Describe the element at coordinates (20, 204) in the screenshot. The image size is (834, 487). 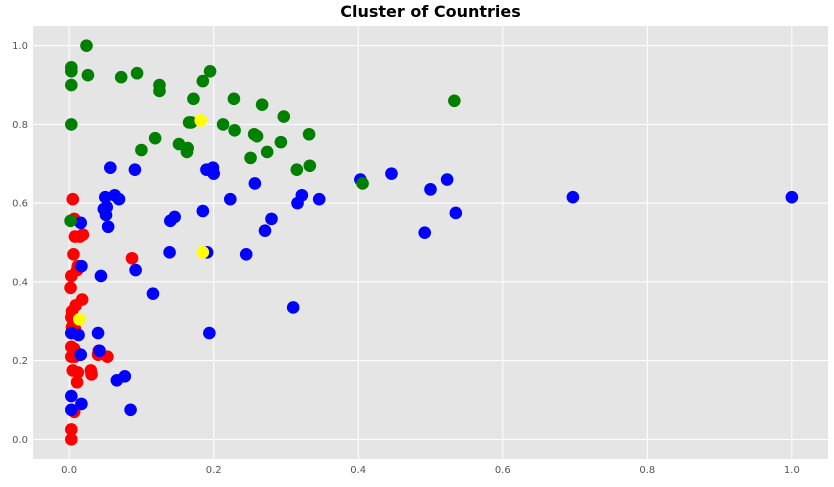
I see `y-tick-label: 0.6` at that location.